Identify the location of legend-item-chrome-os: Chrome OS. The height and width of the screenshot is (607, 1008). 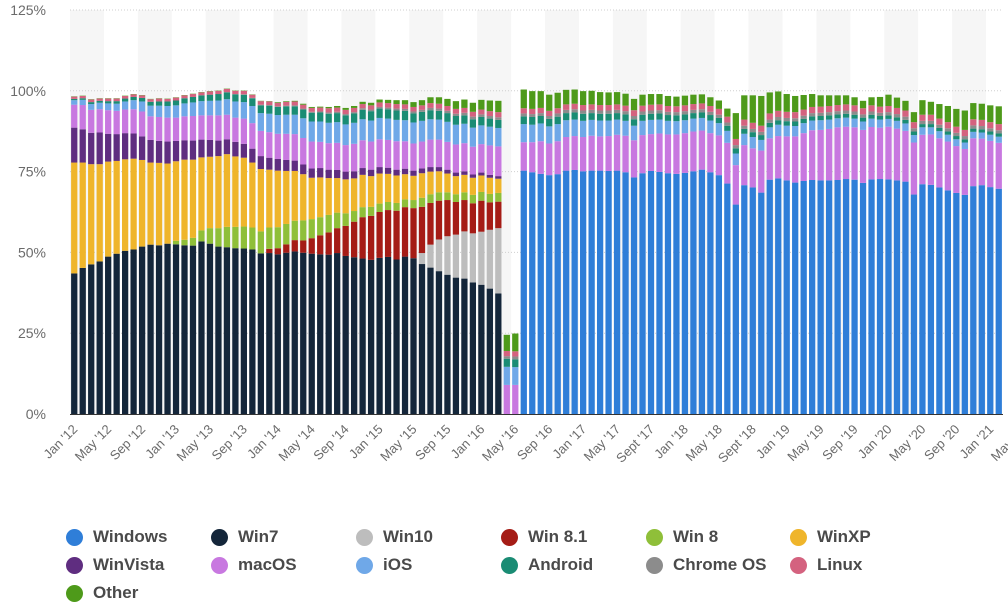
(706, 565).